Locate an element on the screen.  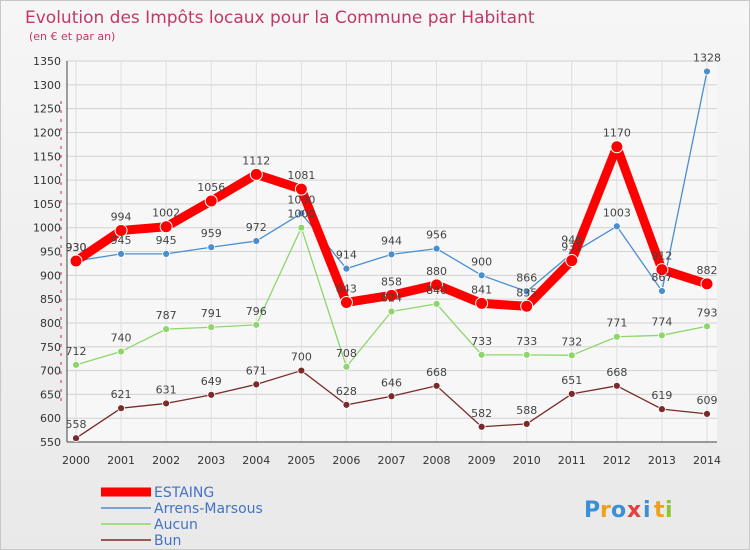
data-label-aucun: 796 is located at coordinates (256, 311).